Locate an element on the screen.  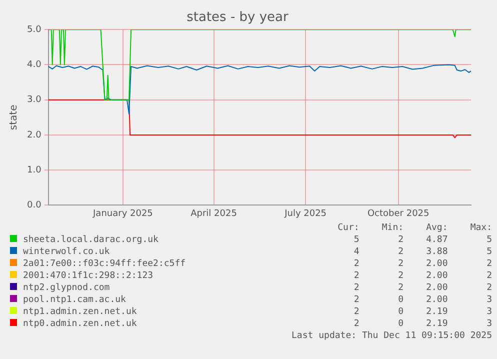
legend-label: ntp2.glypnod.com is located at coordinates (66, 288).